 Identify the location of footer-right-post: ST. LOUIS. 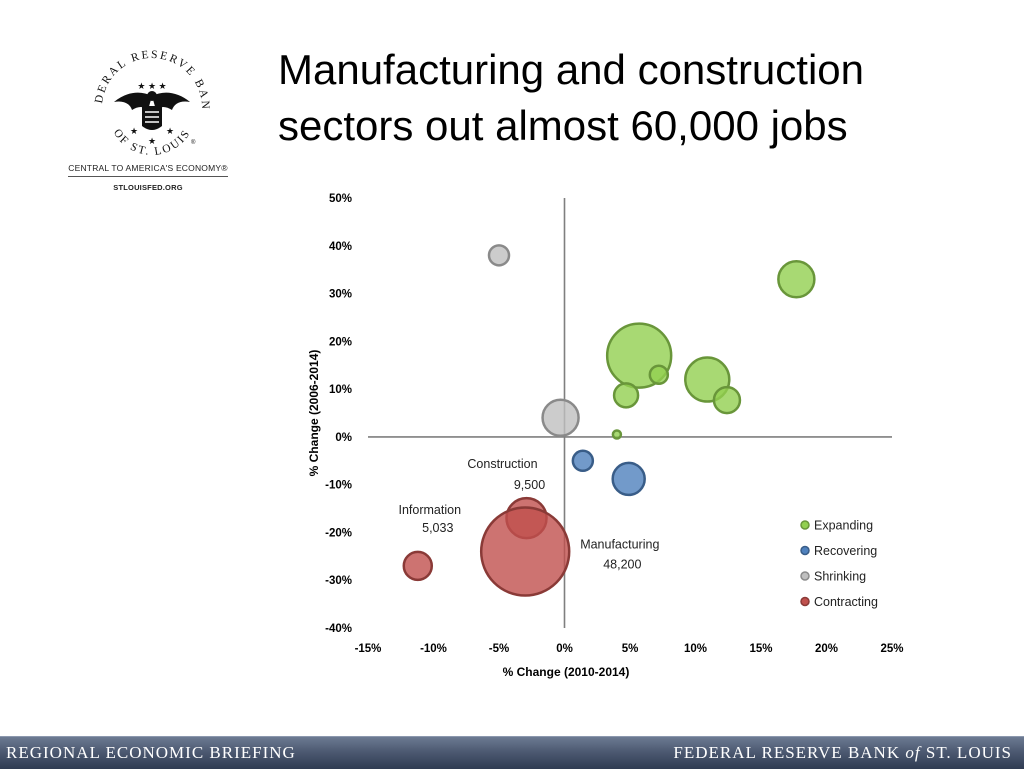
(966, 752).